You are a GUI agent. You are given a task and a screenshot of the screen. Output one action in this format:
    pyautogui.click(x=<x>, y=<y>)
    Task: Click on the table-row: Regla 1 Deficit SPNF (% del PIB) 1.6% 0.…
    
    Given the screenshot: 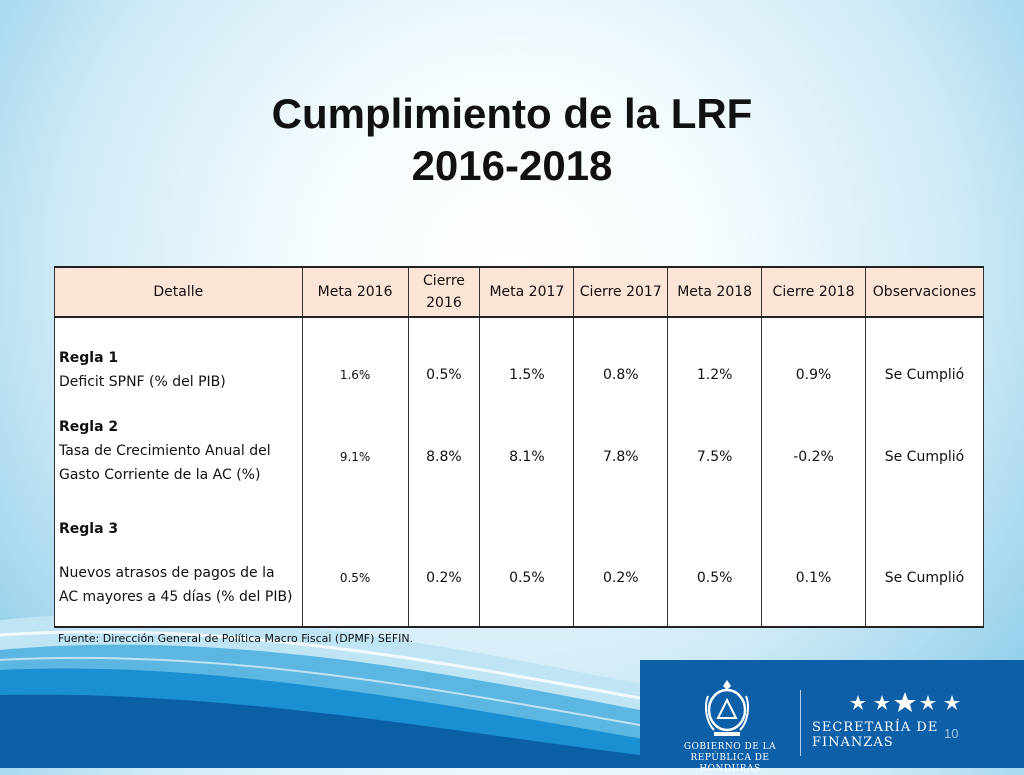 What is the action you would take?
    pyautogui.click(x=519, y=360)
    